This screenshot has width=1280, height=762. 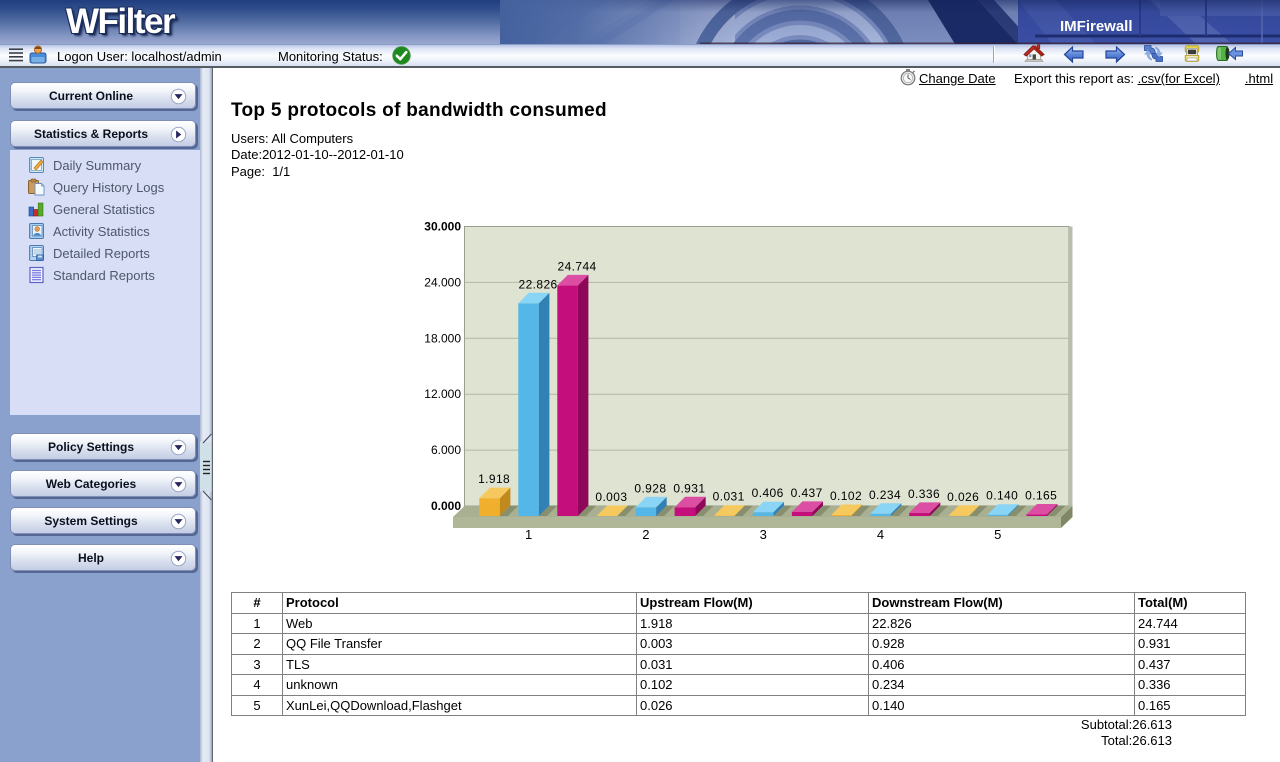 I want to click on svg-text: 0.140, so click(x=1002, y=496).